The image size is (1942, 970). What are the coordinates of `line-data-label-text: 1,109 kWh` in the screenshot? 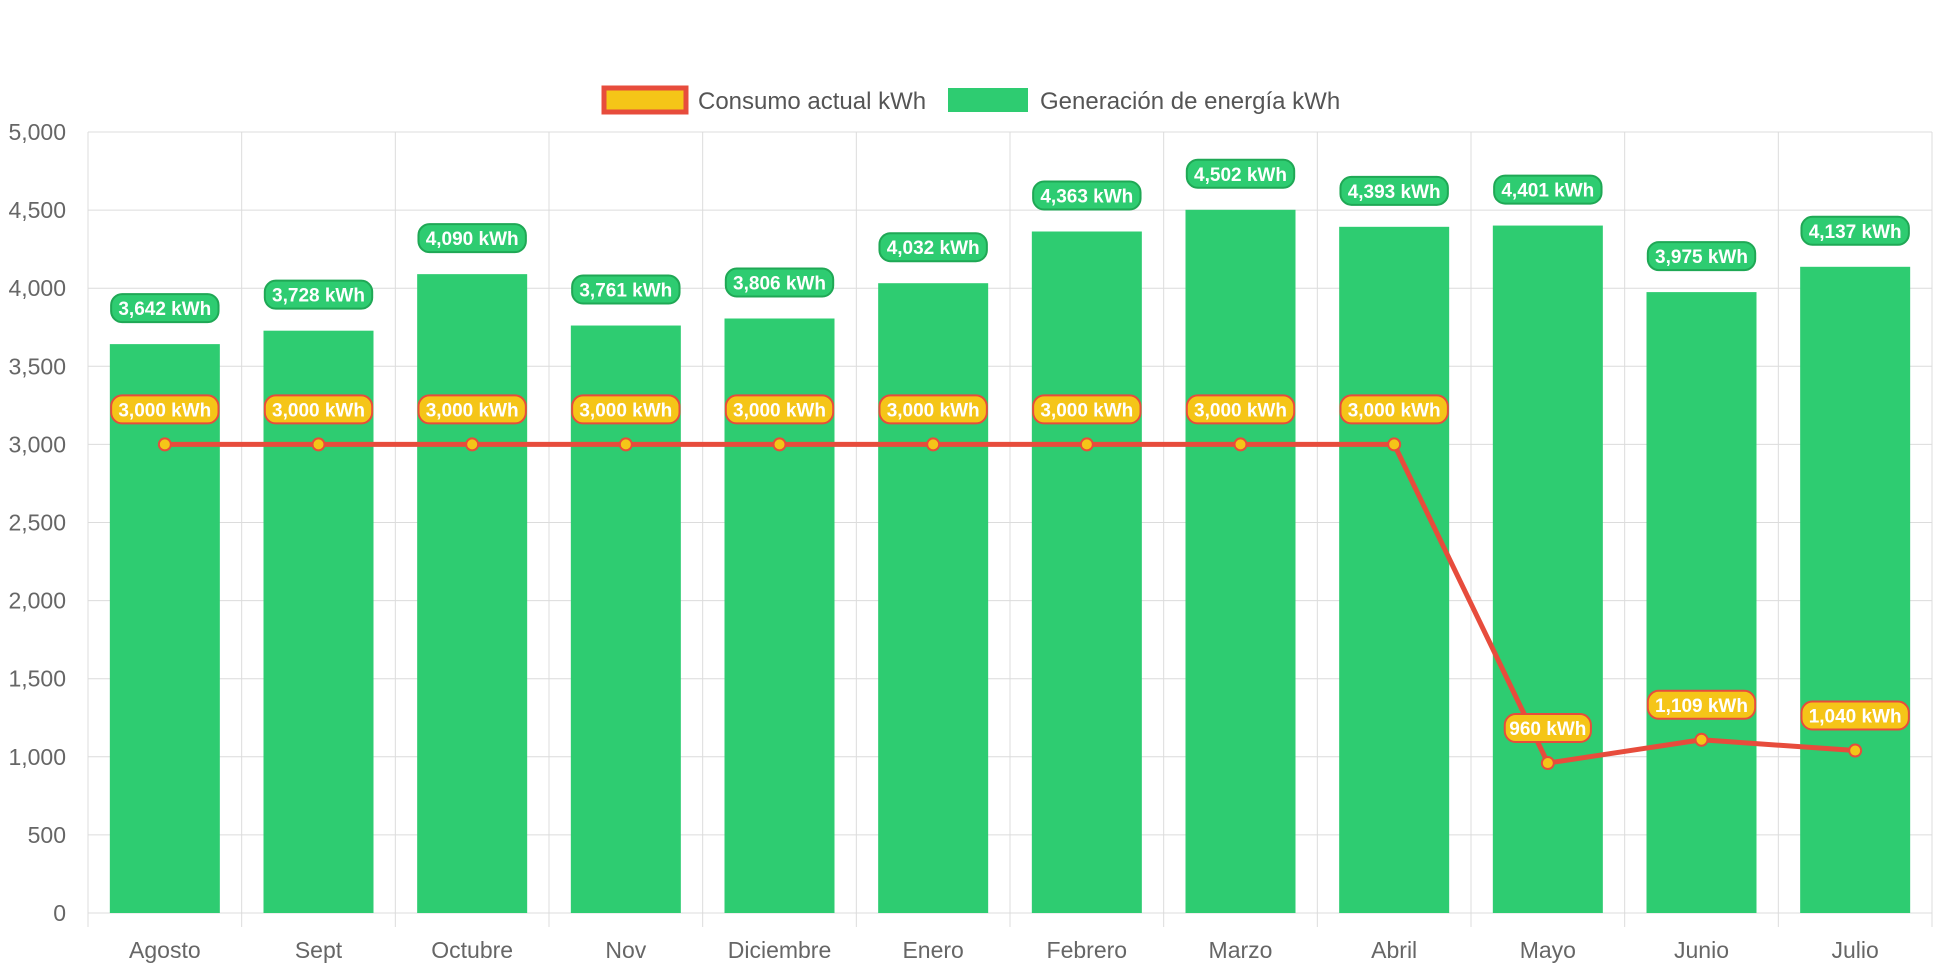 It's located at (1701, 706).